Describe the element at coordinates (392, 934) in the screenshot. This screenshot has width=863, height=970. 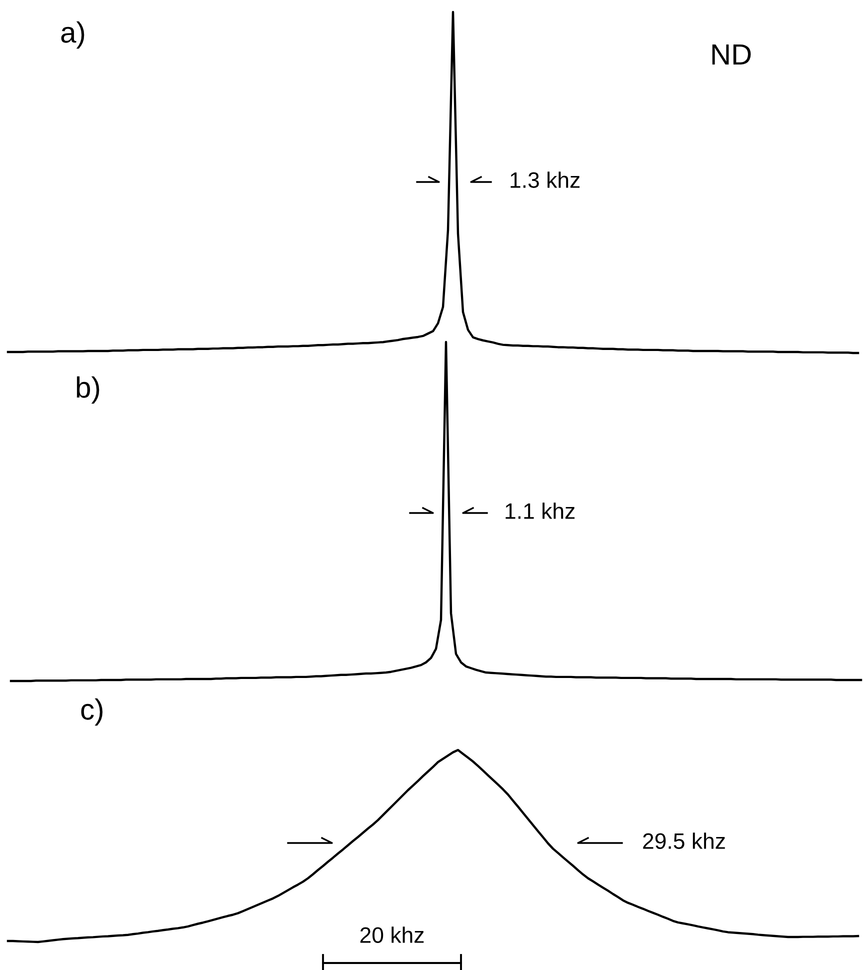
I see `annotation: 20 khz` at that location.